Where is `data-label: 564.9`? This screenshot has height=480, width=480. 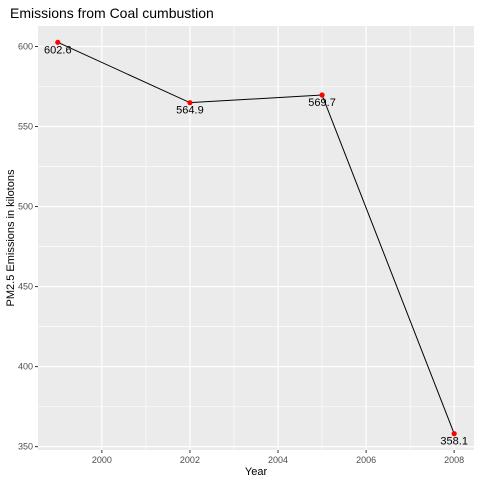 data-label: 564.9 is located at coordinates (190, 111).